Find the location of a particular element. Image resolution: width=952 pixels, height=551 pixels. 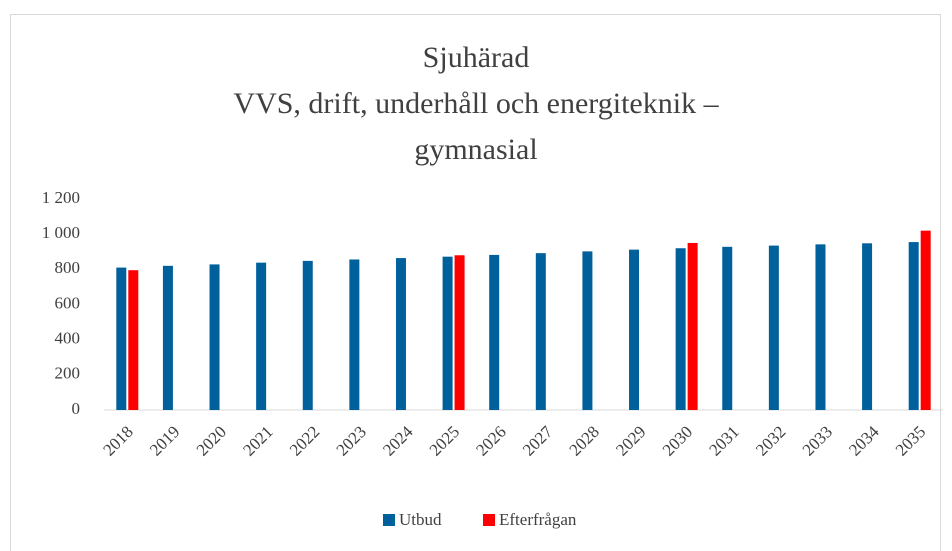

chart-title: VVS, drift, underhåll och energiteknik – is located at coordinates (476, 103).